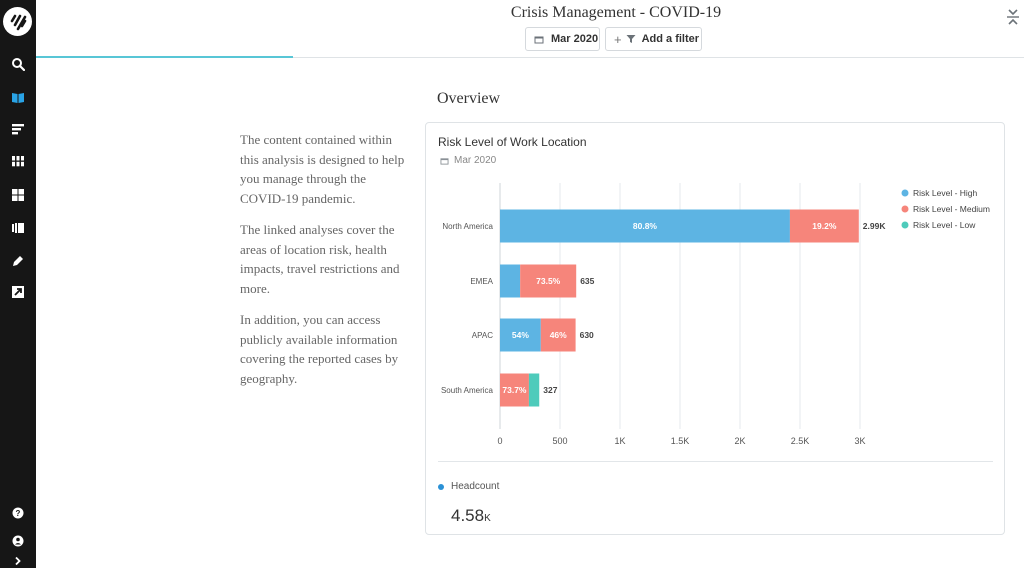  I want to click on dashboard-icon, so click(18, 195).